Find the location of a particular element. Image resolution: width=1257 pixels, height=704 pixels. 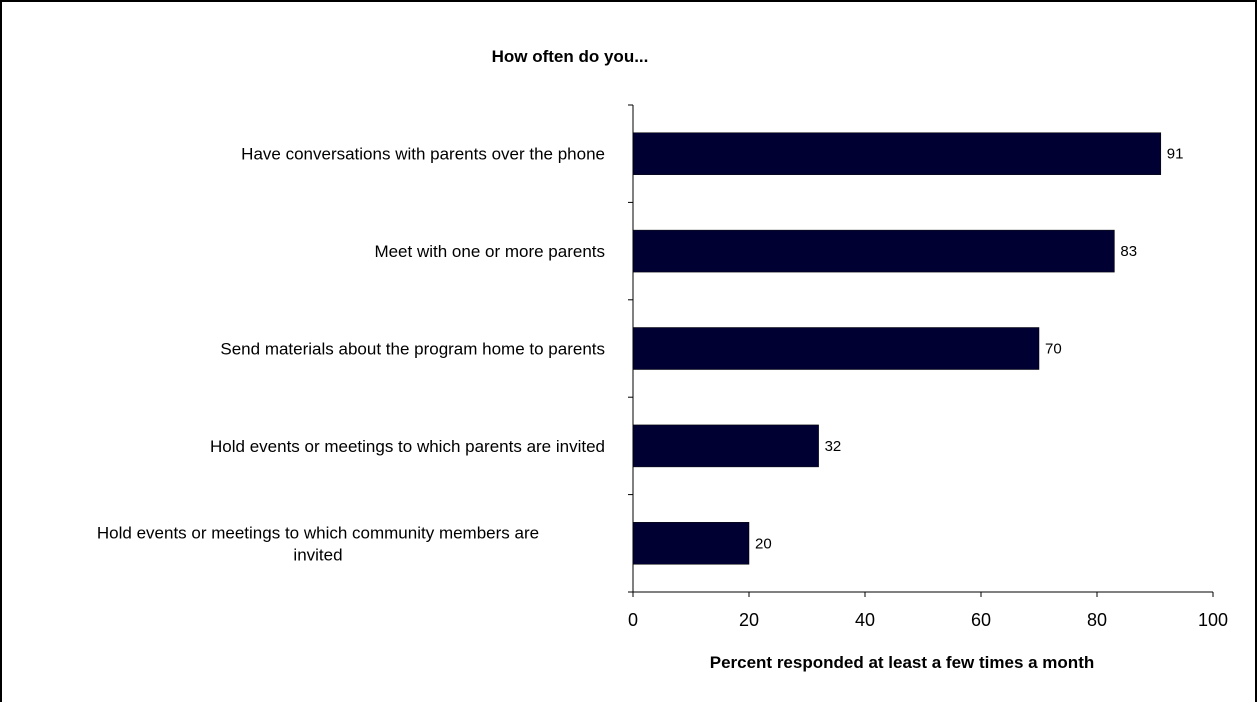

data-label: 91 is located at coordinates (1175, 154).